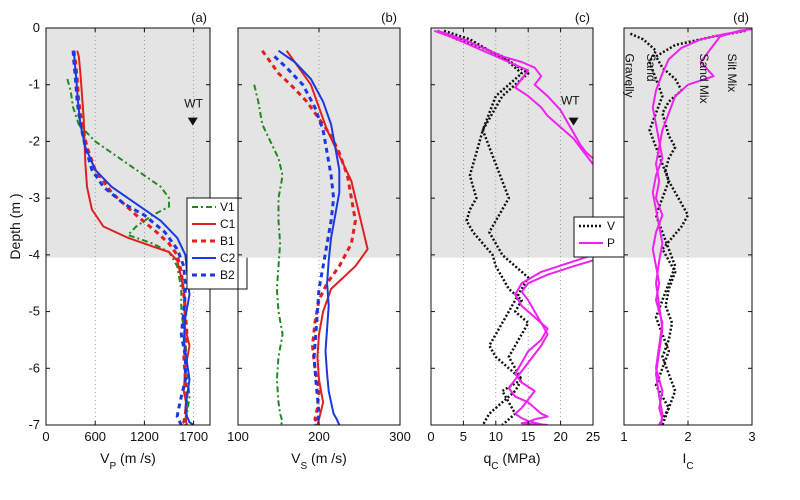 The image size is (800, 500). What do you see at coordinates (684, 458) in the screenshot?
I see `x-axis-label-main: I` at bounding box center [684, 458].